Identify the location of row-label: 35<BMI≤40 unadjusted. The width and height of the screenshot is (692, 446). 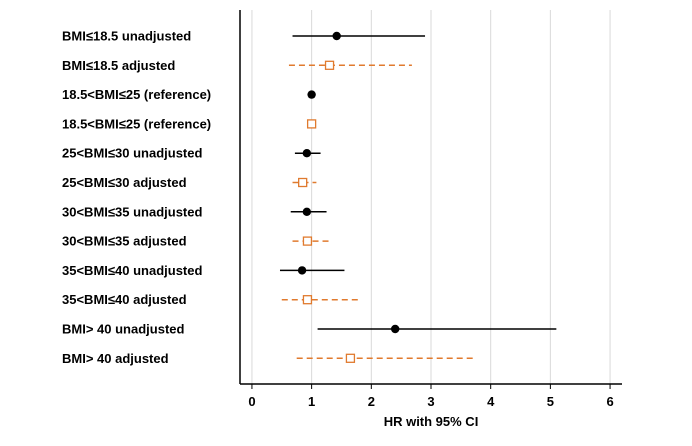
(132, 270).